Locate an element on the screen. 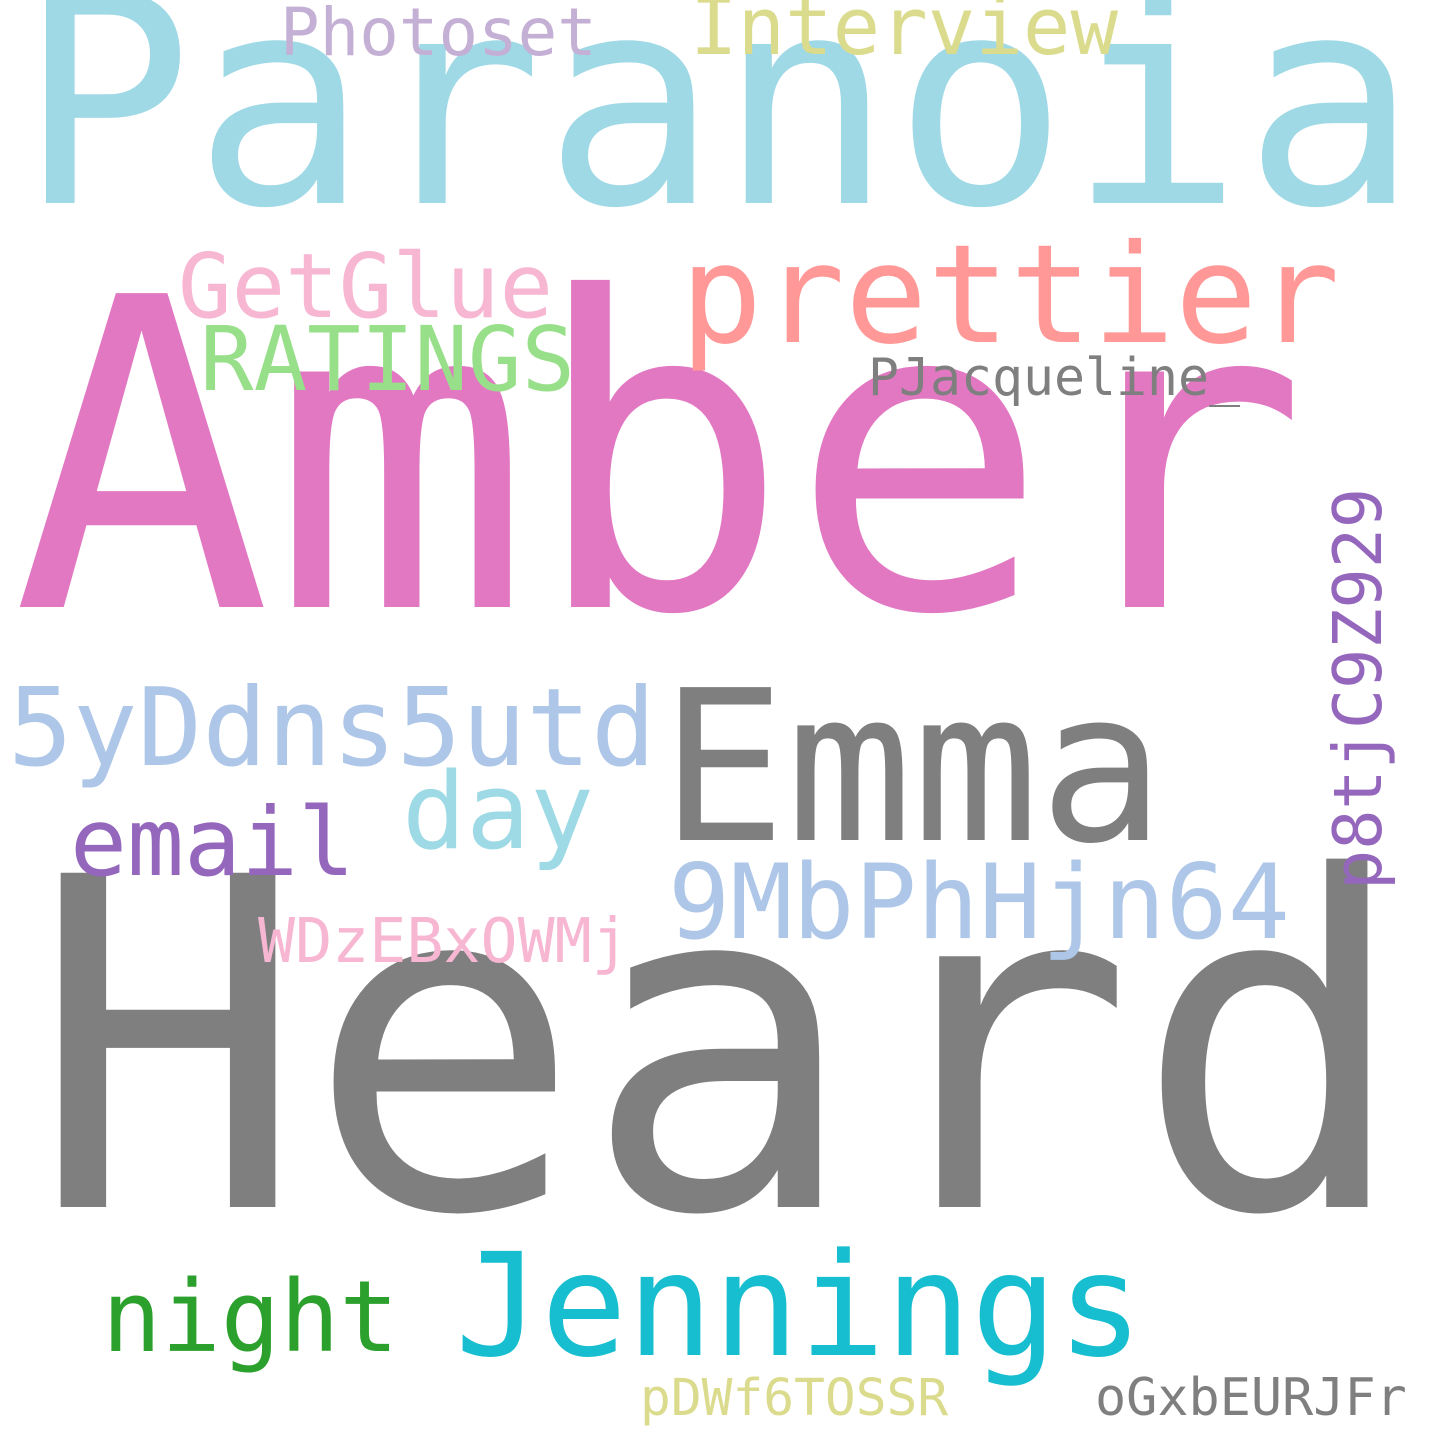 This screenshot has height=1440, width=1440. word-interview: Interview is located at coordinates (904, 36).